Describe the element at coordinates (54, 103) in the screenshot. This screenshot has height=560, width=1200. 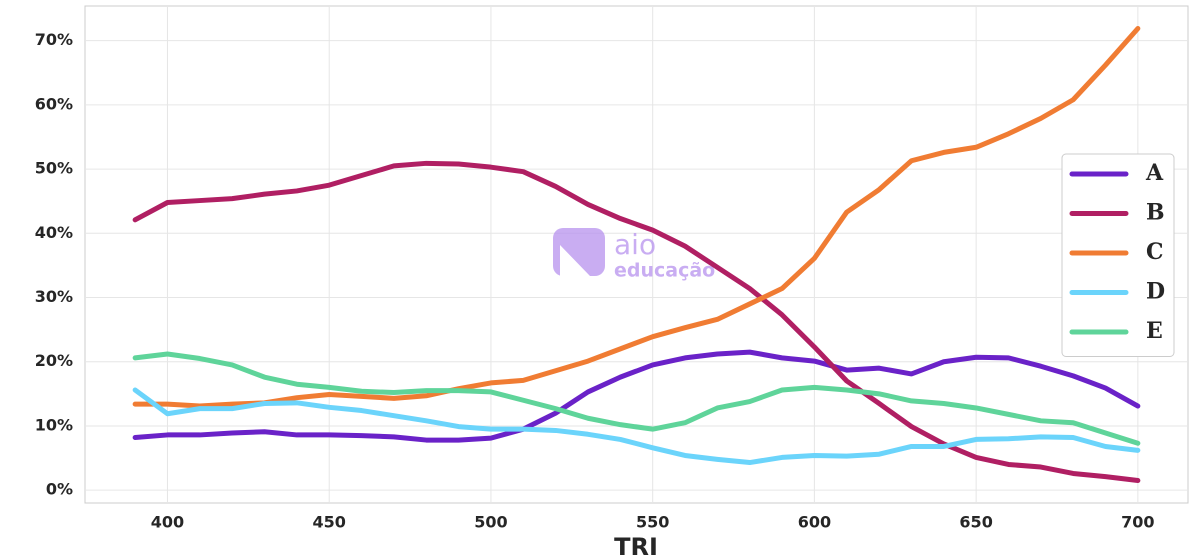
I see `y-tick-label: 60%` at that location.